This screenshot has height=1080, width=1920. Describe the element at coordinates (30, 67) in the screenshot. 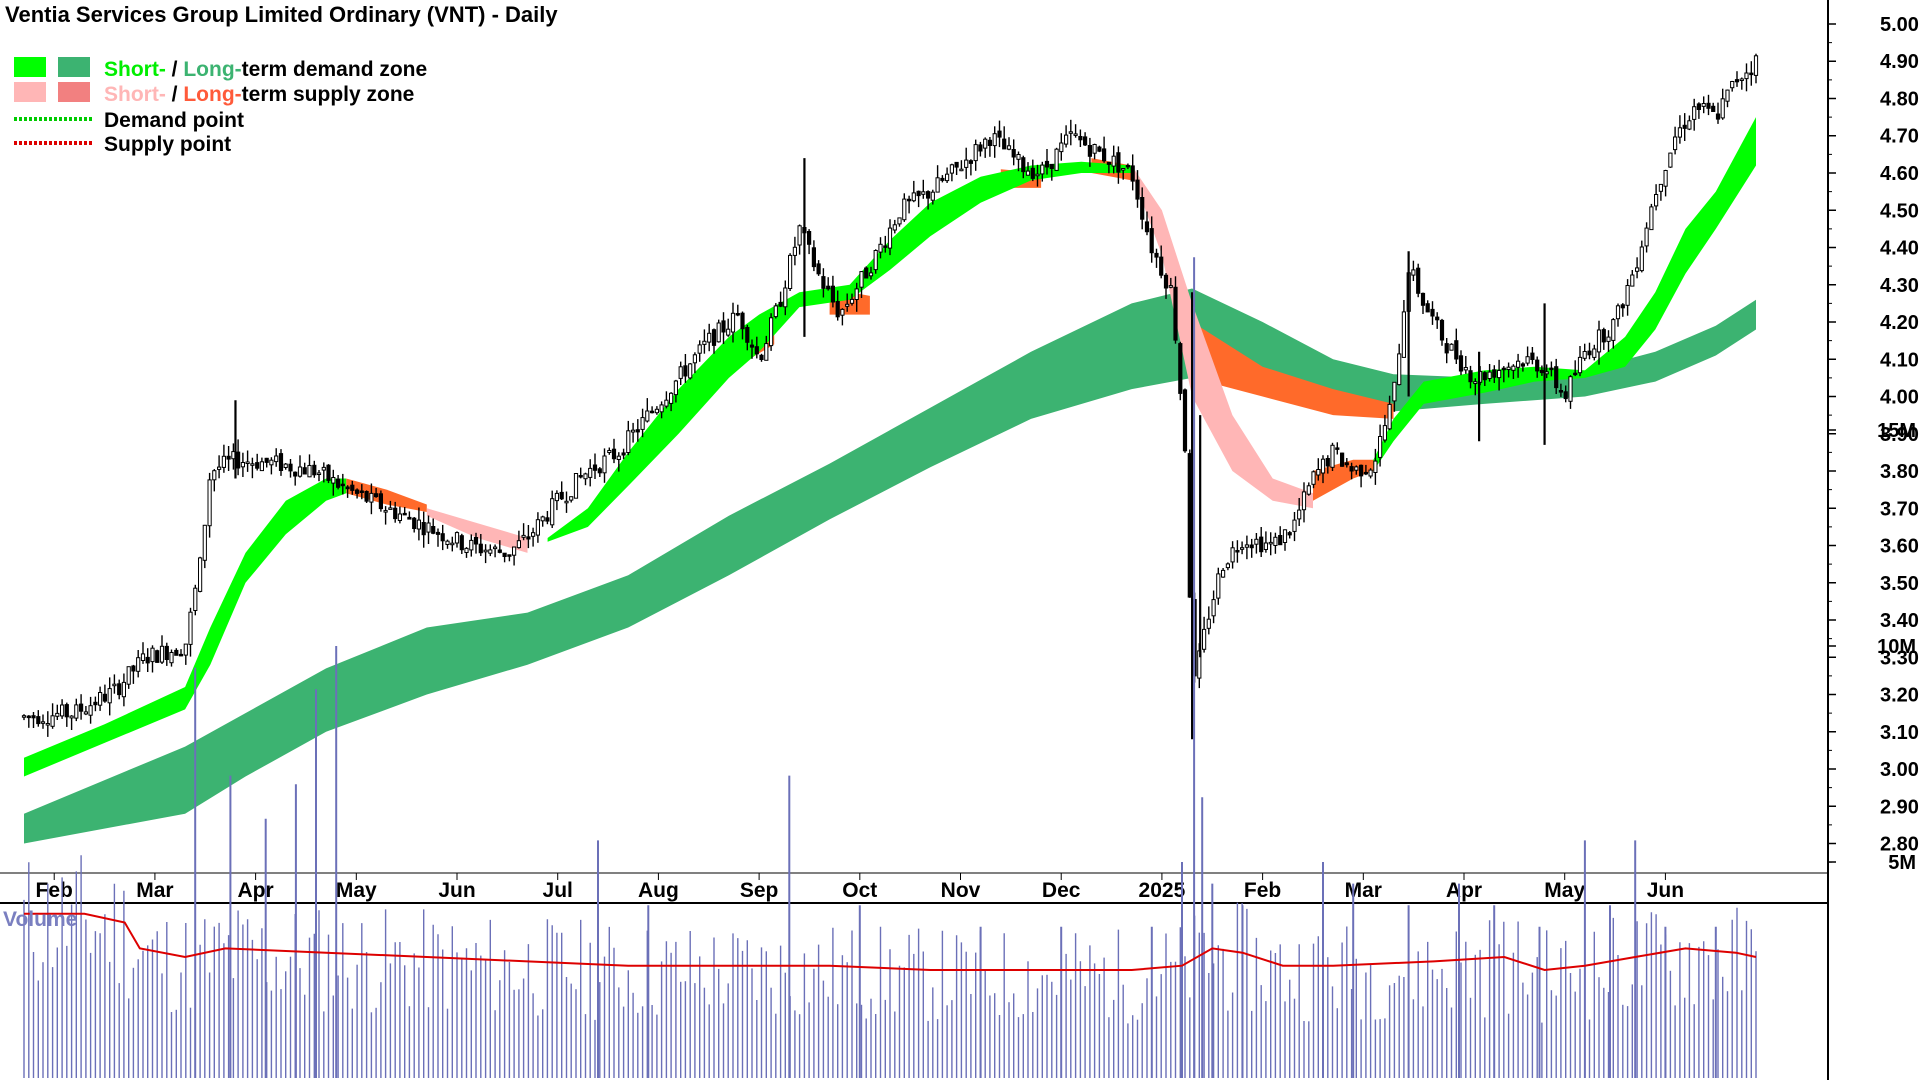

I see `legend-swatch-short-demand` at that location.